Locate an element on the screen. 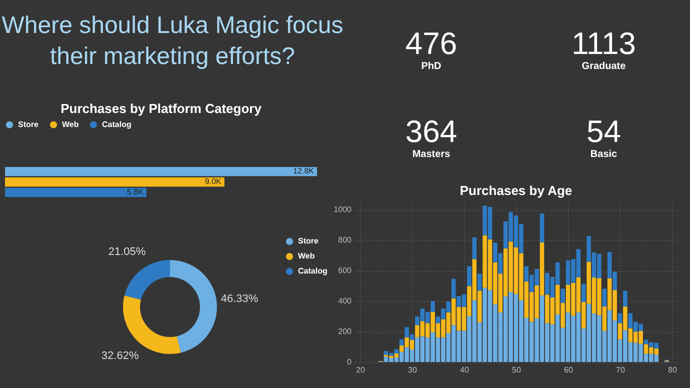 The width and height of the screenshot is (690, 388). y-tick-label: 200 is located at coordinates (345, 331).